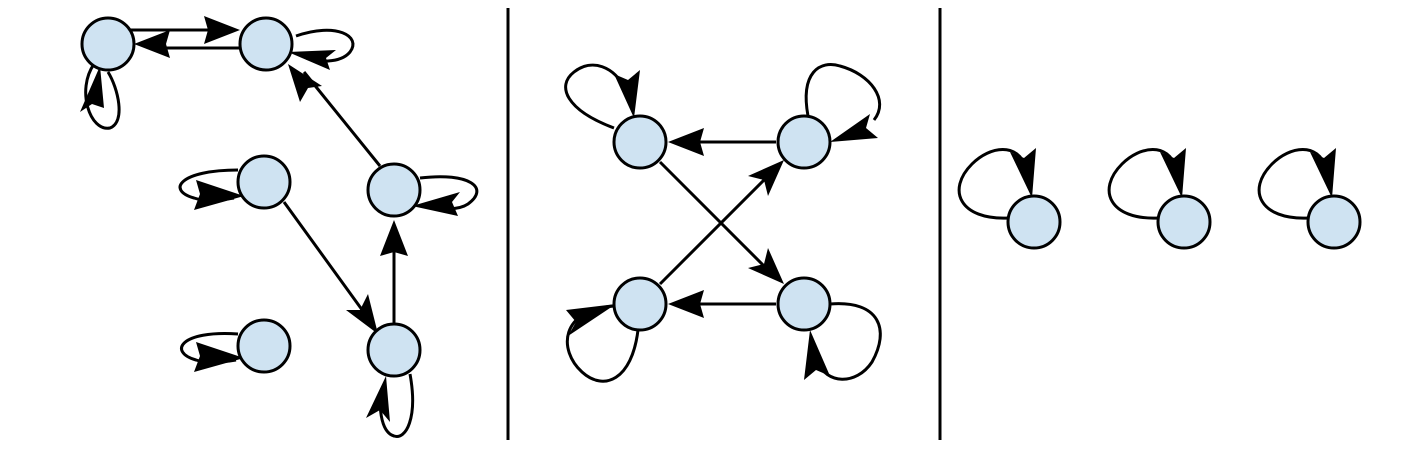  Describe the element at coordinates (305, 83) in the screenshot. I see `arrowhead-n5-to-n2` at that location.